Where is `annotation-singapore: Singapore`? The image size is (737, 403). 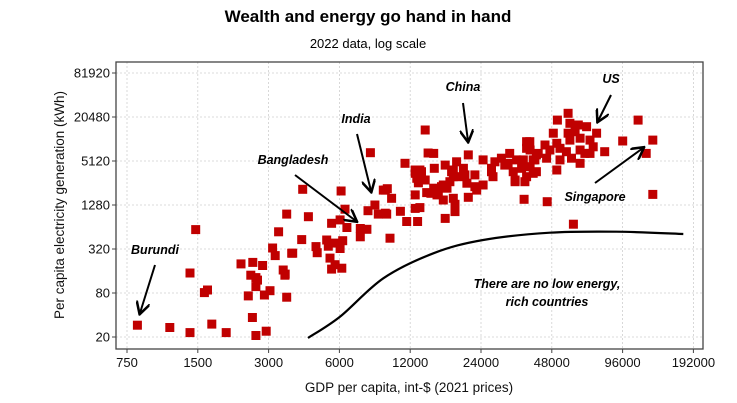 annotation-singapore: Singapore is located at coordinates (603, 176).